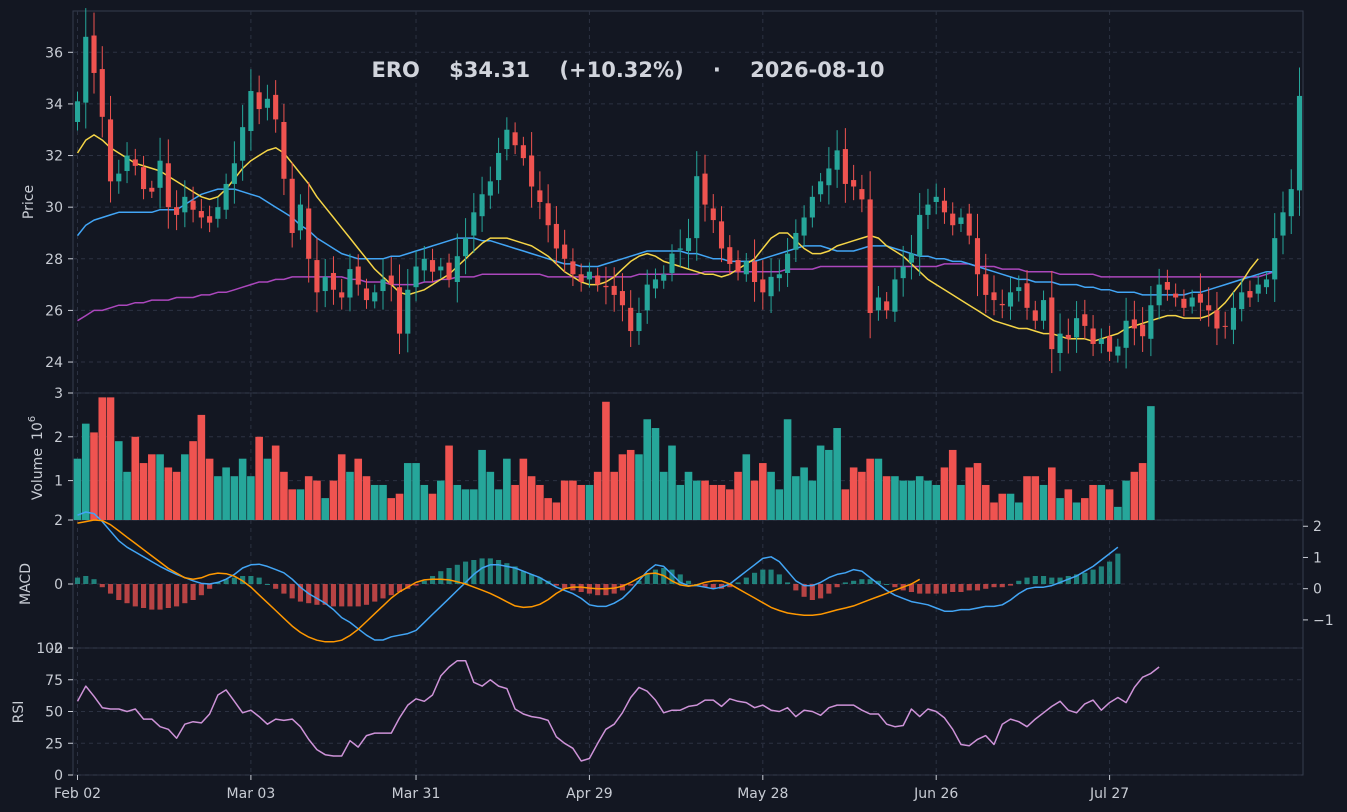 Image resolution: width=1347 pixels, height=812 pixels. What do you see at coordinates (676, 292) in the screenshot?
I see `ma-slow-line` at bounding box center [676, 292].